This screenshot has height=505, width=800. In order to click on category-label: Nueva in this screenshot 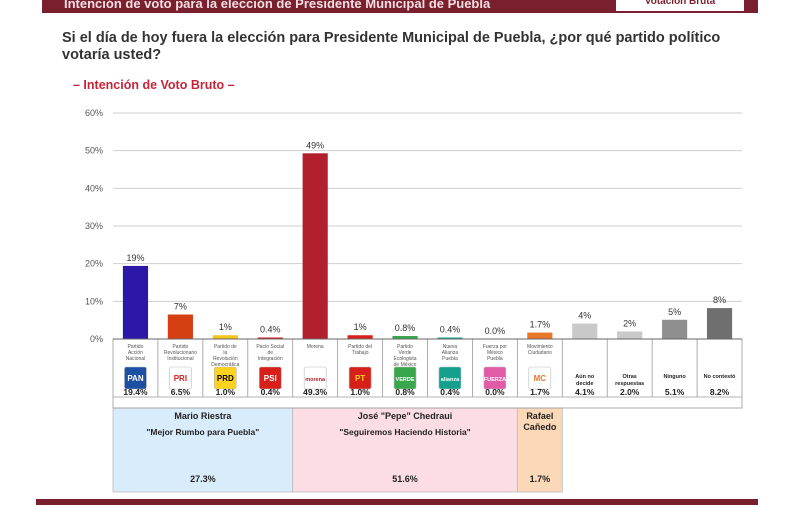, I will do `click(450, 347)`.